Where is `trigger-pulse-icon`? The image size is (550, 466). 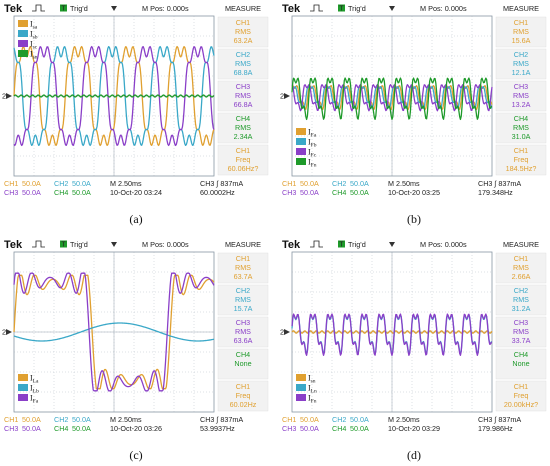 trigger-pulse-icon is located at coordinates (316, 244).